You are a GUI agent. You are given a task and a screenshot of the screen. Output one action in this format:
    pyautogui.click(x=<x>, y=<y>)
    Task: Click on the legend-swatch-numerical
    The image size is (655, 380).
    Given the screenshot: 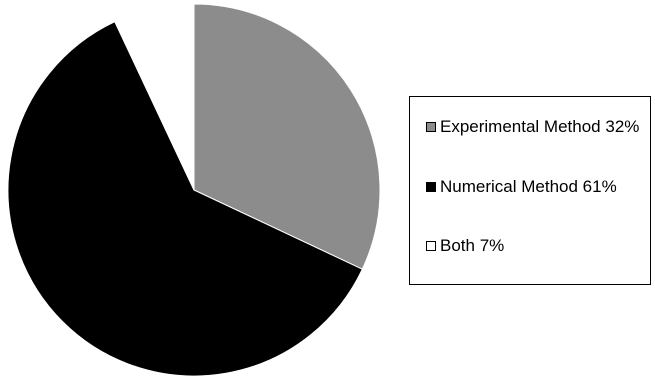 What is the action you would take?
    pyautogui.click(x=431, y=187)
    